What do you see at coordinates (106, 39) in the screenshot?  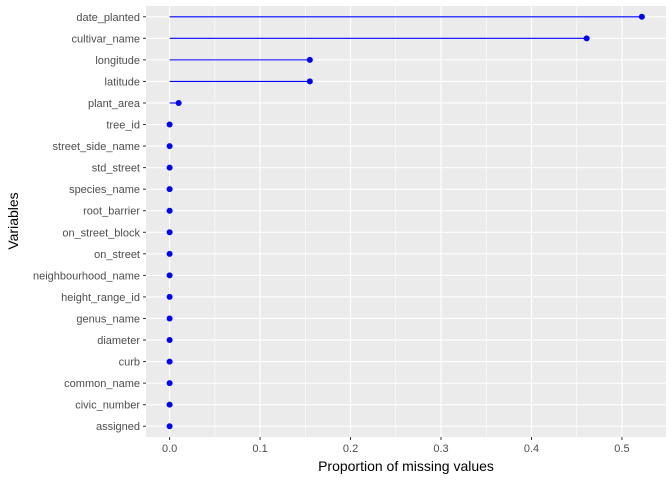 I see `y-tick-label: cultivar_name` at bounding box center [106, 39].